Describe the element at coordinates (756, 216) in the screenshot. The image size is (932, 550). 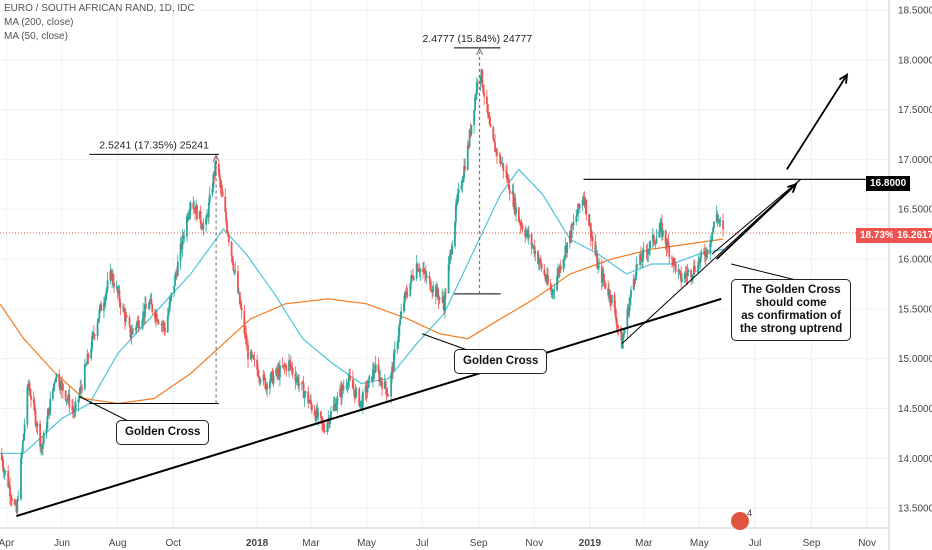
I see `channel-lower-line` at that location.